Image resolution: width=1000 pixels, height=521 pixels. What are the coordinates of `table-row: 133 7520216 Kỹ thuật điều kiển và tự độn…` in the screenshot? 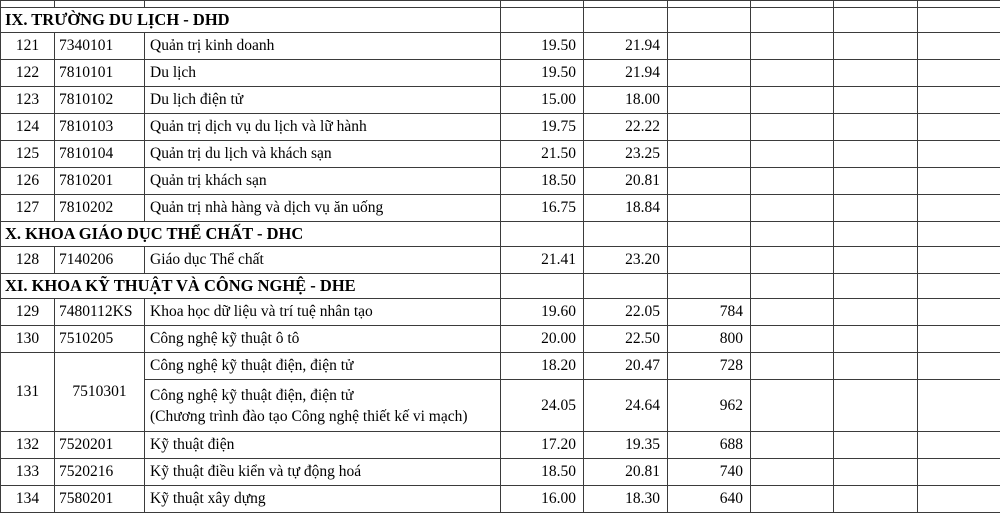 It's located at (500, 472).